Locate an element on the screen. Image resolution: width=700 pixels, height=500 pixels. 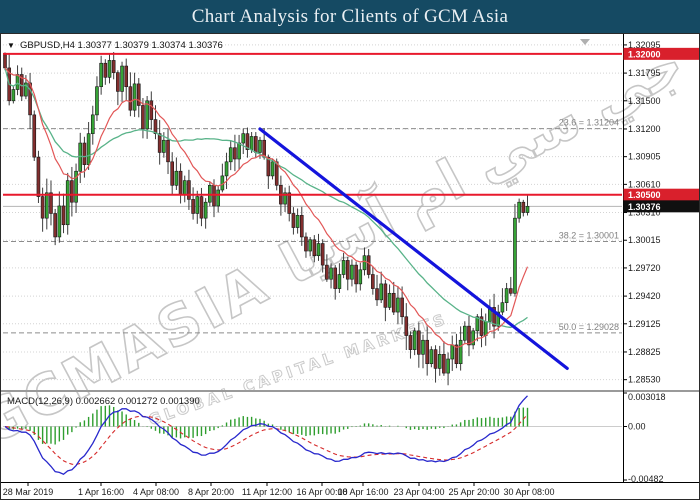
page-title: Chart Analysis for Clients of GCM Asia is located at coordinates (350, 16).